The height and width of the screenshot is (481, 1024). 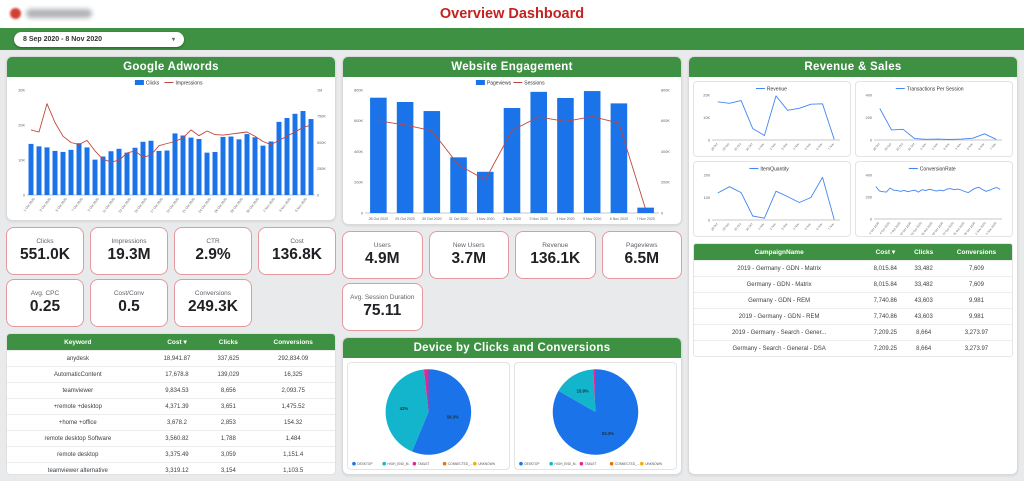 What do you see at coordinates (976, 348) in the screenshot?
I see `table-cell: 3,273.97` at bounding box center [976, 348].